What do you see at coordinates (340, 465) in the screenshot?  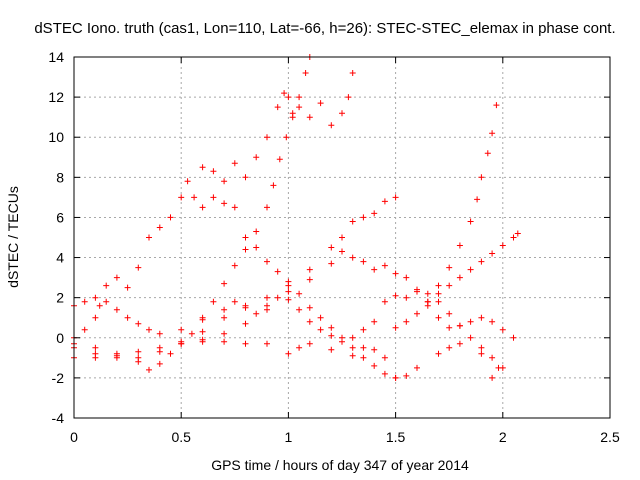 I see `x-axis-label: GPS time / hours of day 347 of year 2014` at bounding box center [340, 465].